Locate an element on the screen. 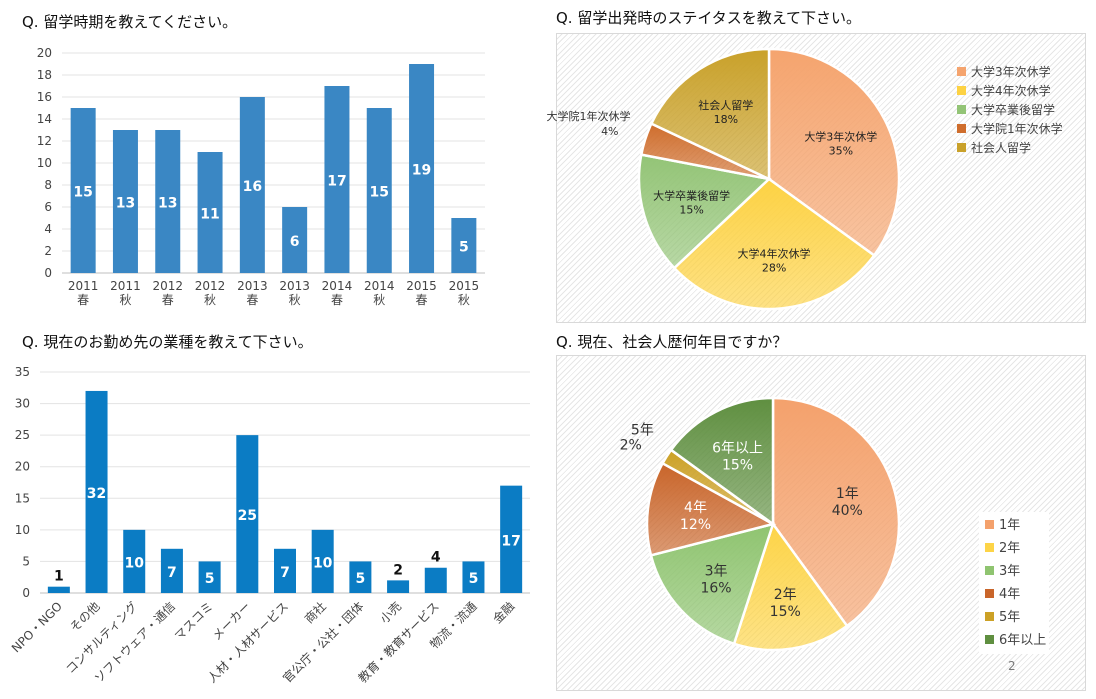 Image resolution: width=1096 pixels, height=699 pixels. chart1-ytick-label: 20 is located at coordinates (44, 53).